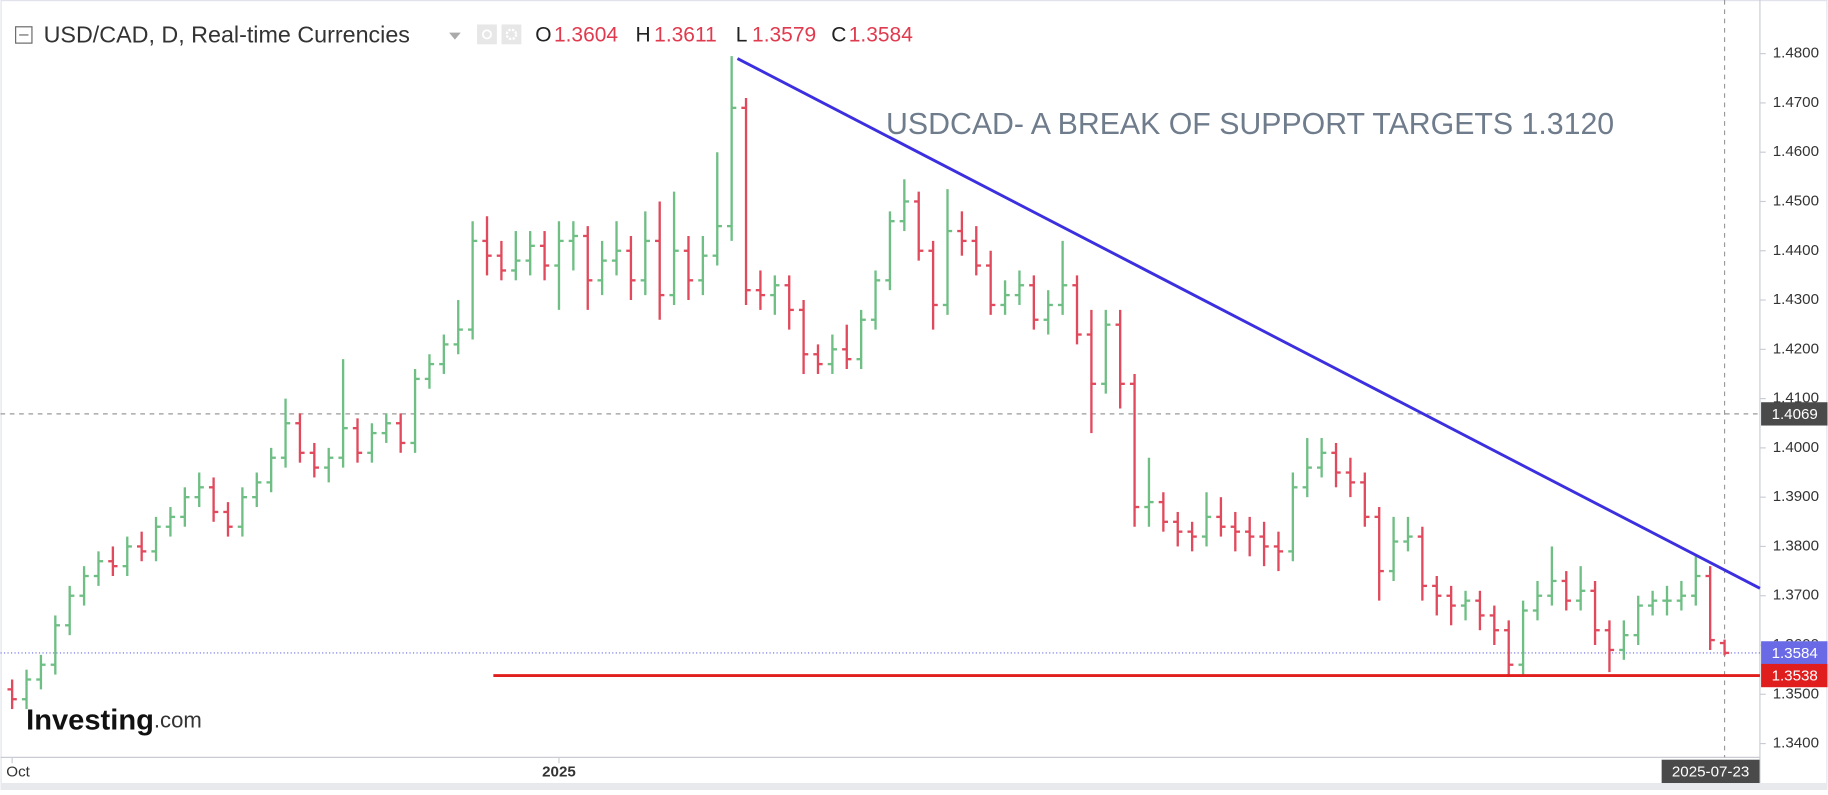 The height and width of the screenshot is (795, 1828). I want to click on legend-value: 1.3611, so click(685, 35).